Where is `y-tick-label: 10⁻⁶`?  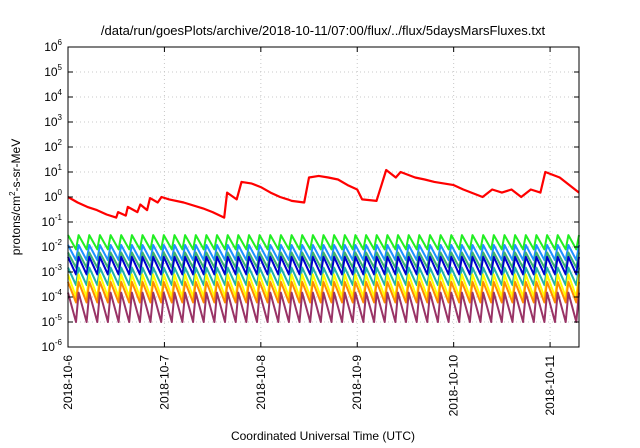
y-tick-label: 10⁻⁶ is located at coordinates (52, 346).